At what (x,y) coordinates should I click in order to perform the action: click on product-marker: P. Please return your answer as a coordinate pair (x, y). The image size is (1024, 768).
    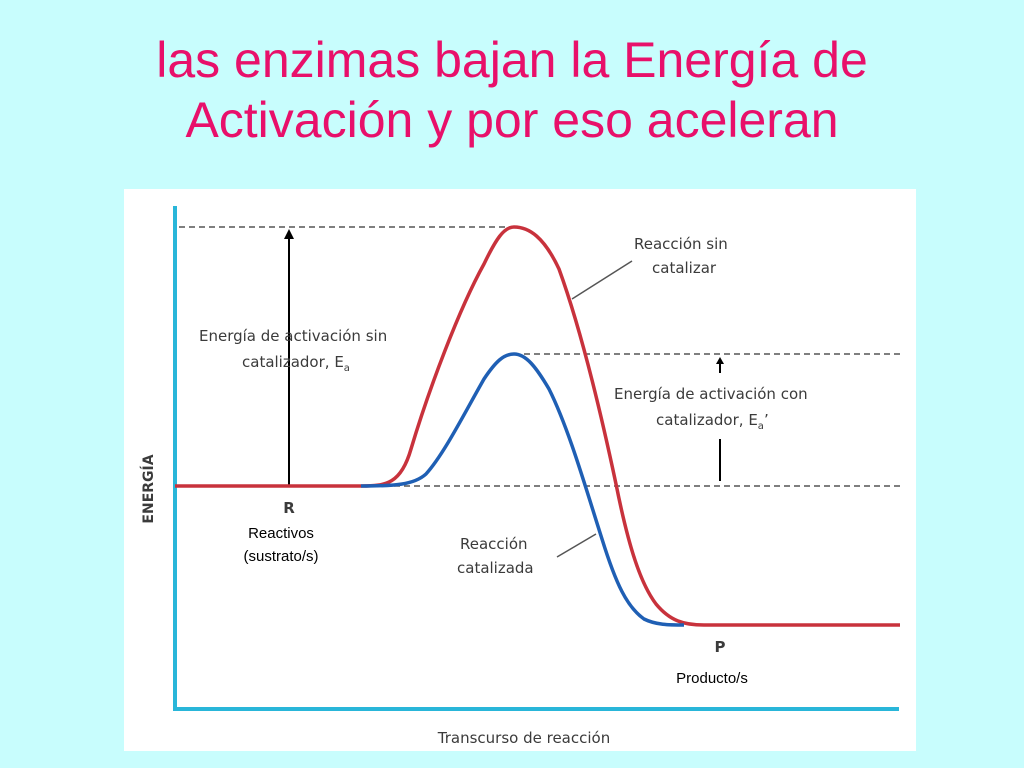
    Looking at the image, I should click on (720, 647).